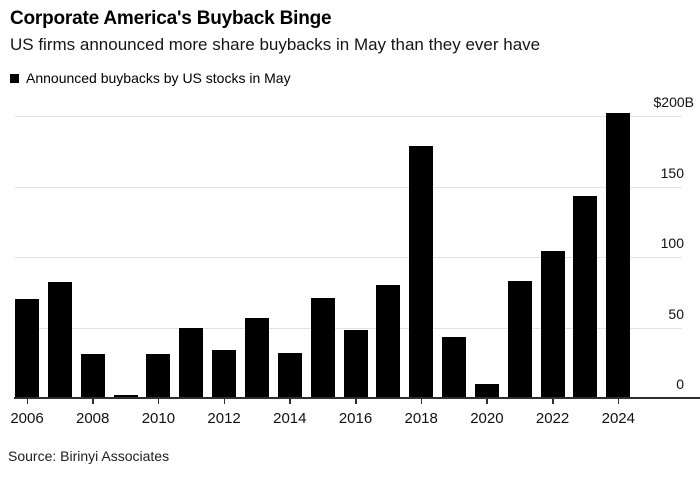 The image size is (700, 481). Describe the element at coordinates (224, 401) in the screenshot. I see `x-tick-2012` at that location.